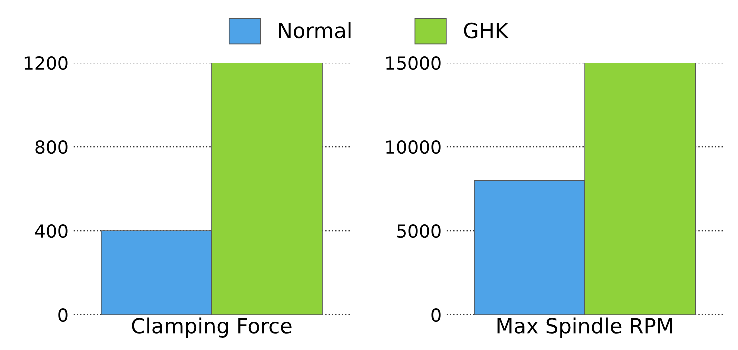  What do you see at coordinates (419, 231) in the screenshot?
I see `y-tick-label: 5000` at bounding box center [419, 231].